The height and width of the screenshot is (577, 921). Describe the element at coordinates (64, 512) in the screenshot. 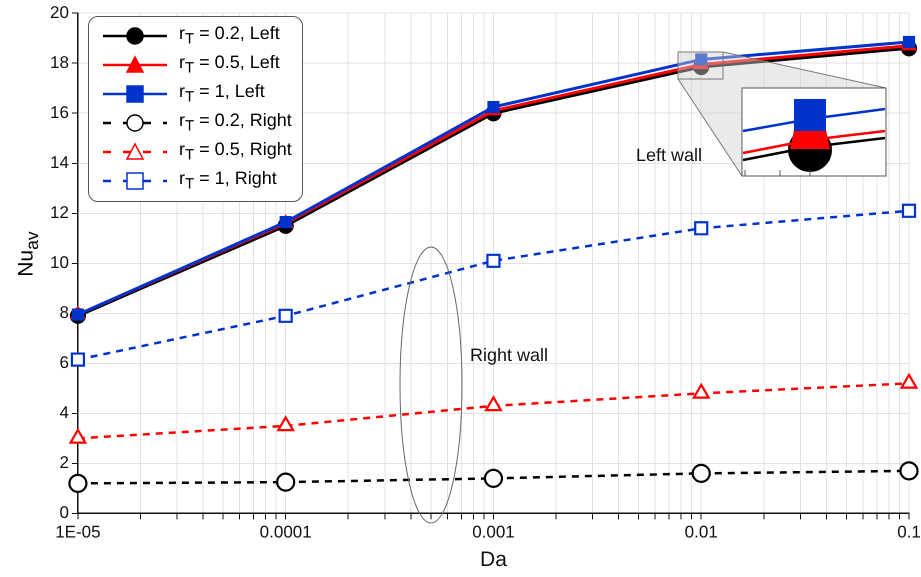

I see `y-tick-label: 0` at that location.